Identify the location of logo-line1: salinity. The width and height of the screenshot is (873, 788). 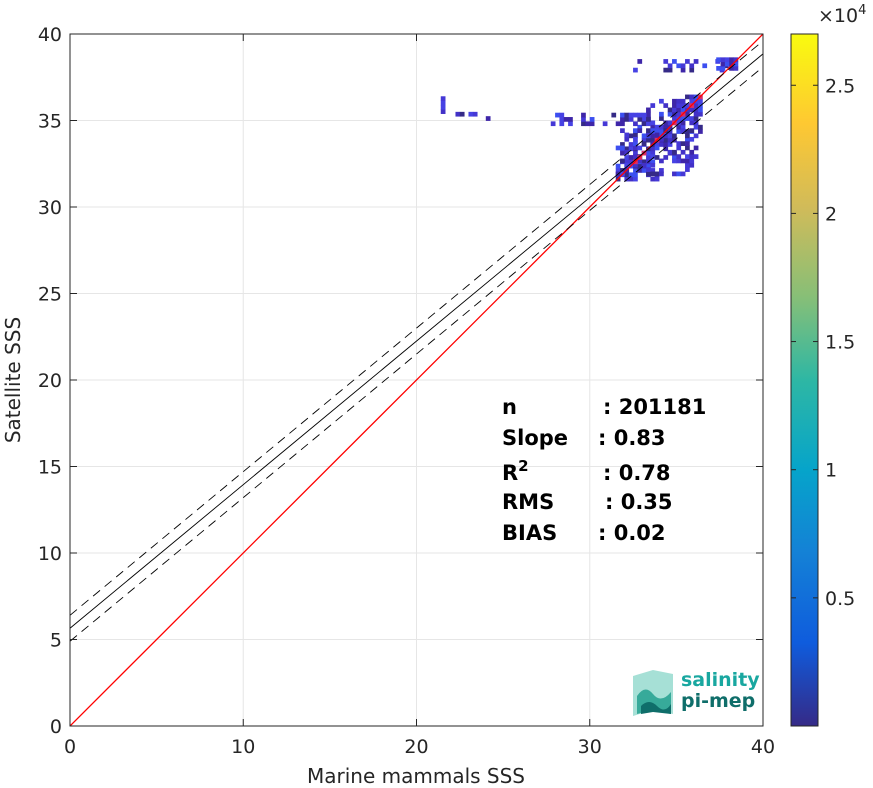
(720, 680).